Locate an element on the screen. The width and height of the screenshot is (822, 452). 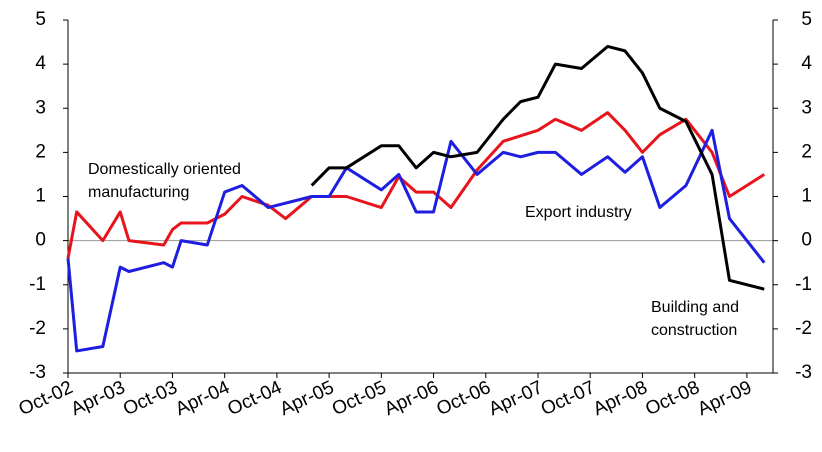
x-tick-label: Apr-04 is located at coordinates (202, 398).